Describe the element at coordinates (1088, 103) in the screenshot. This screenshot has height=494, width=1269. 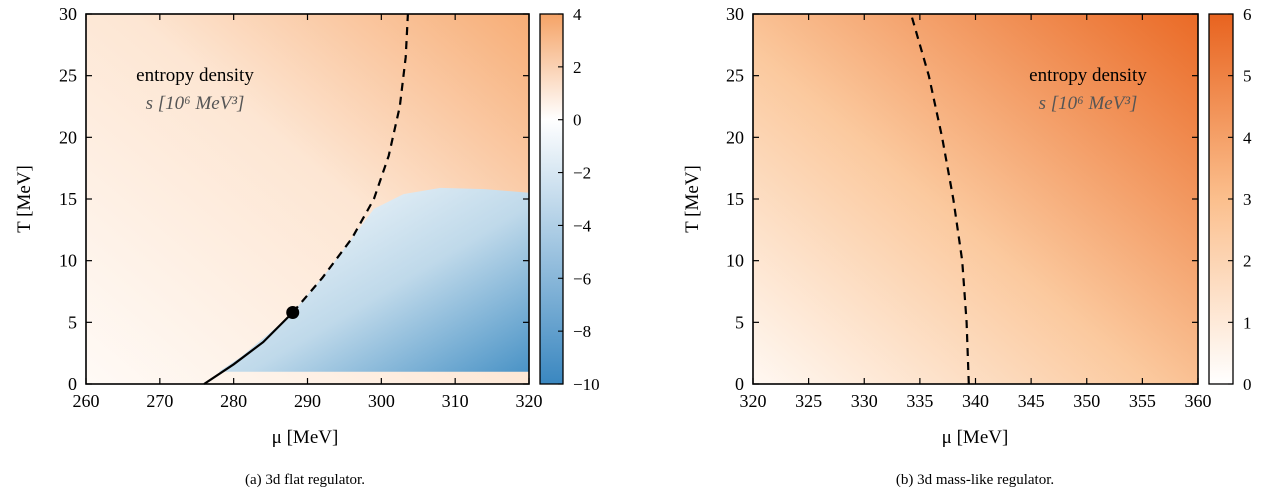
I see `annotation-quantity-b: s [10⁶ MeV³]` at that location.